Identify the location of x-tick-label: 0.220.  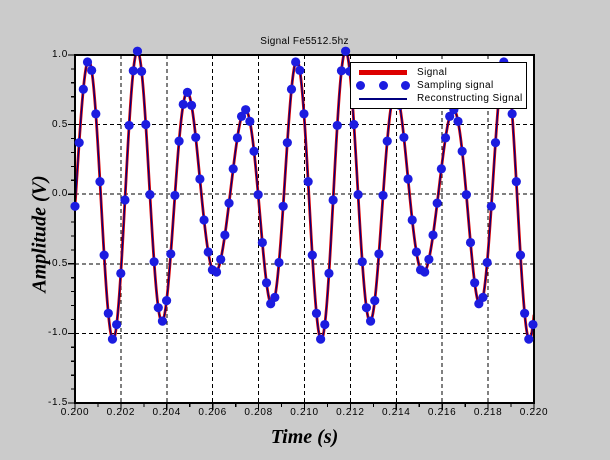
(534, 412).